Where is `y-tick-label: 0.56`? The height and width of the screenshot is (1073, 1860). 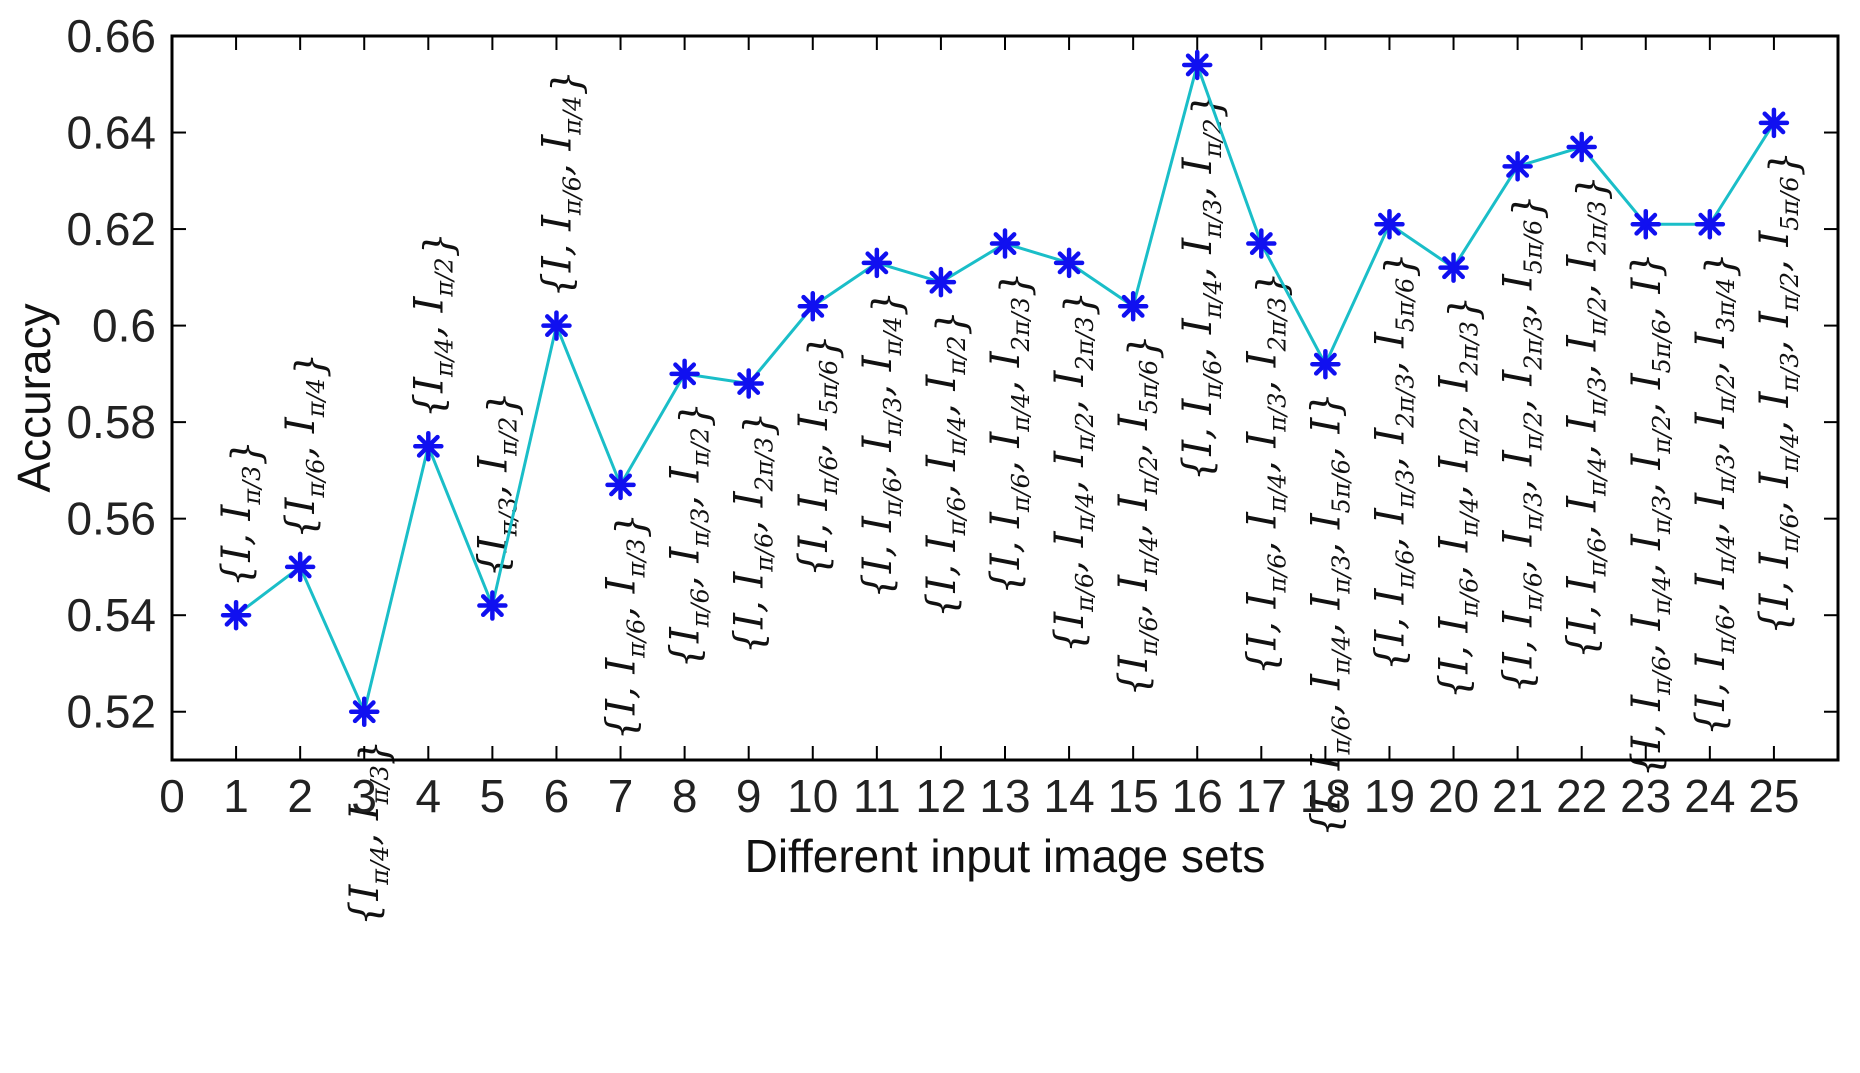
y-tick-label: 0.56 is located at coordinates (111, 519).